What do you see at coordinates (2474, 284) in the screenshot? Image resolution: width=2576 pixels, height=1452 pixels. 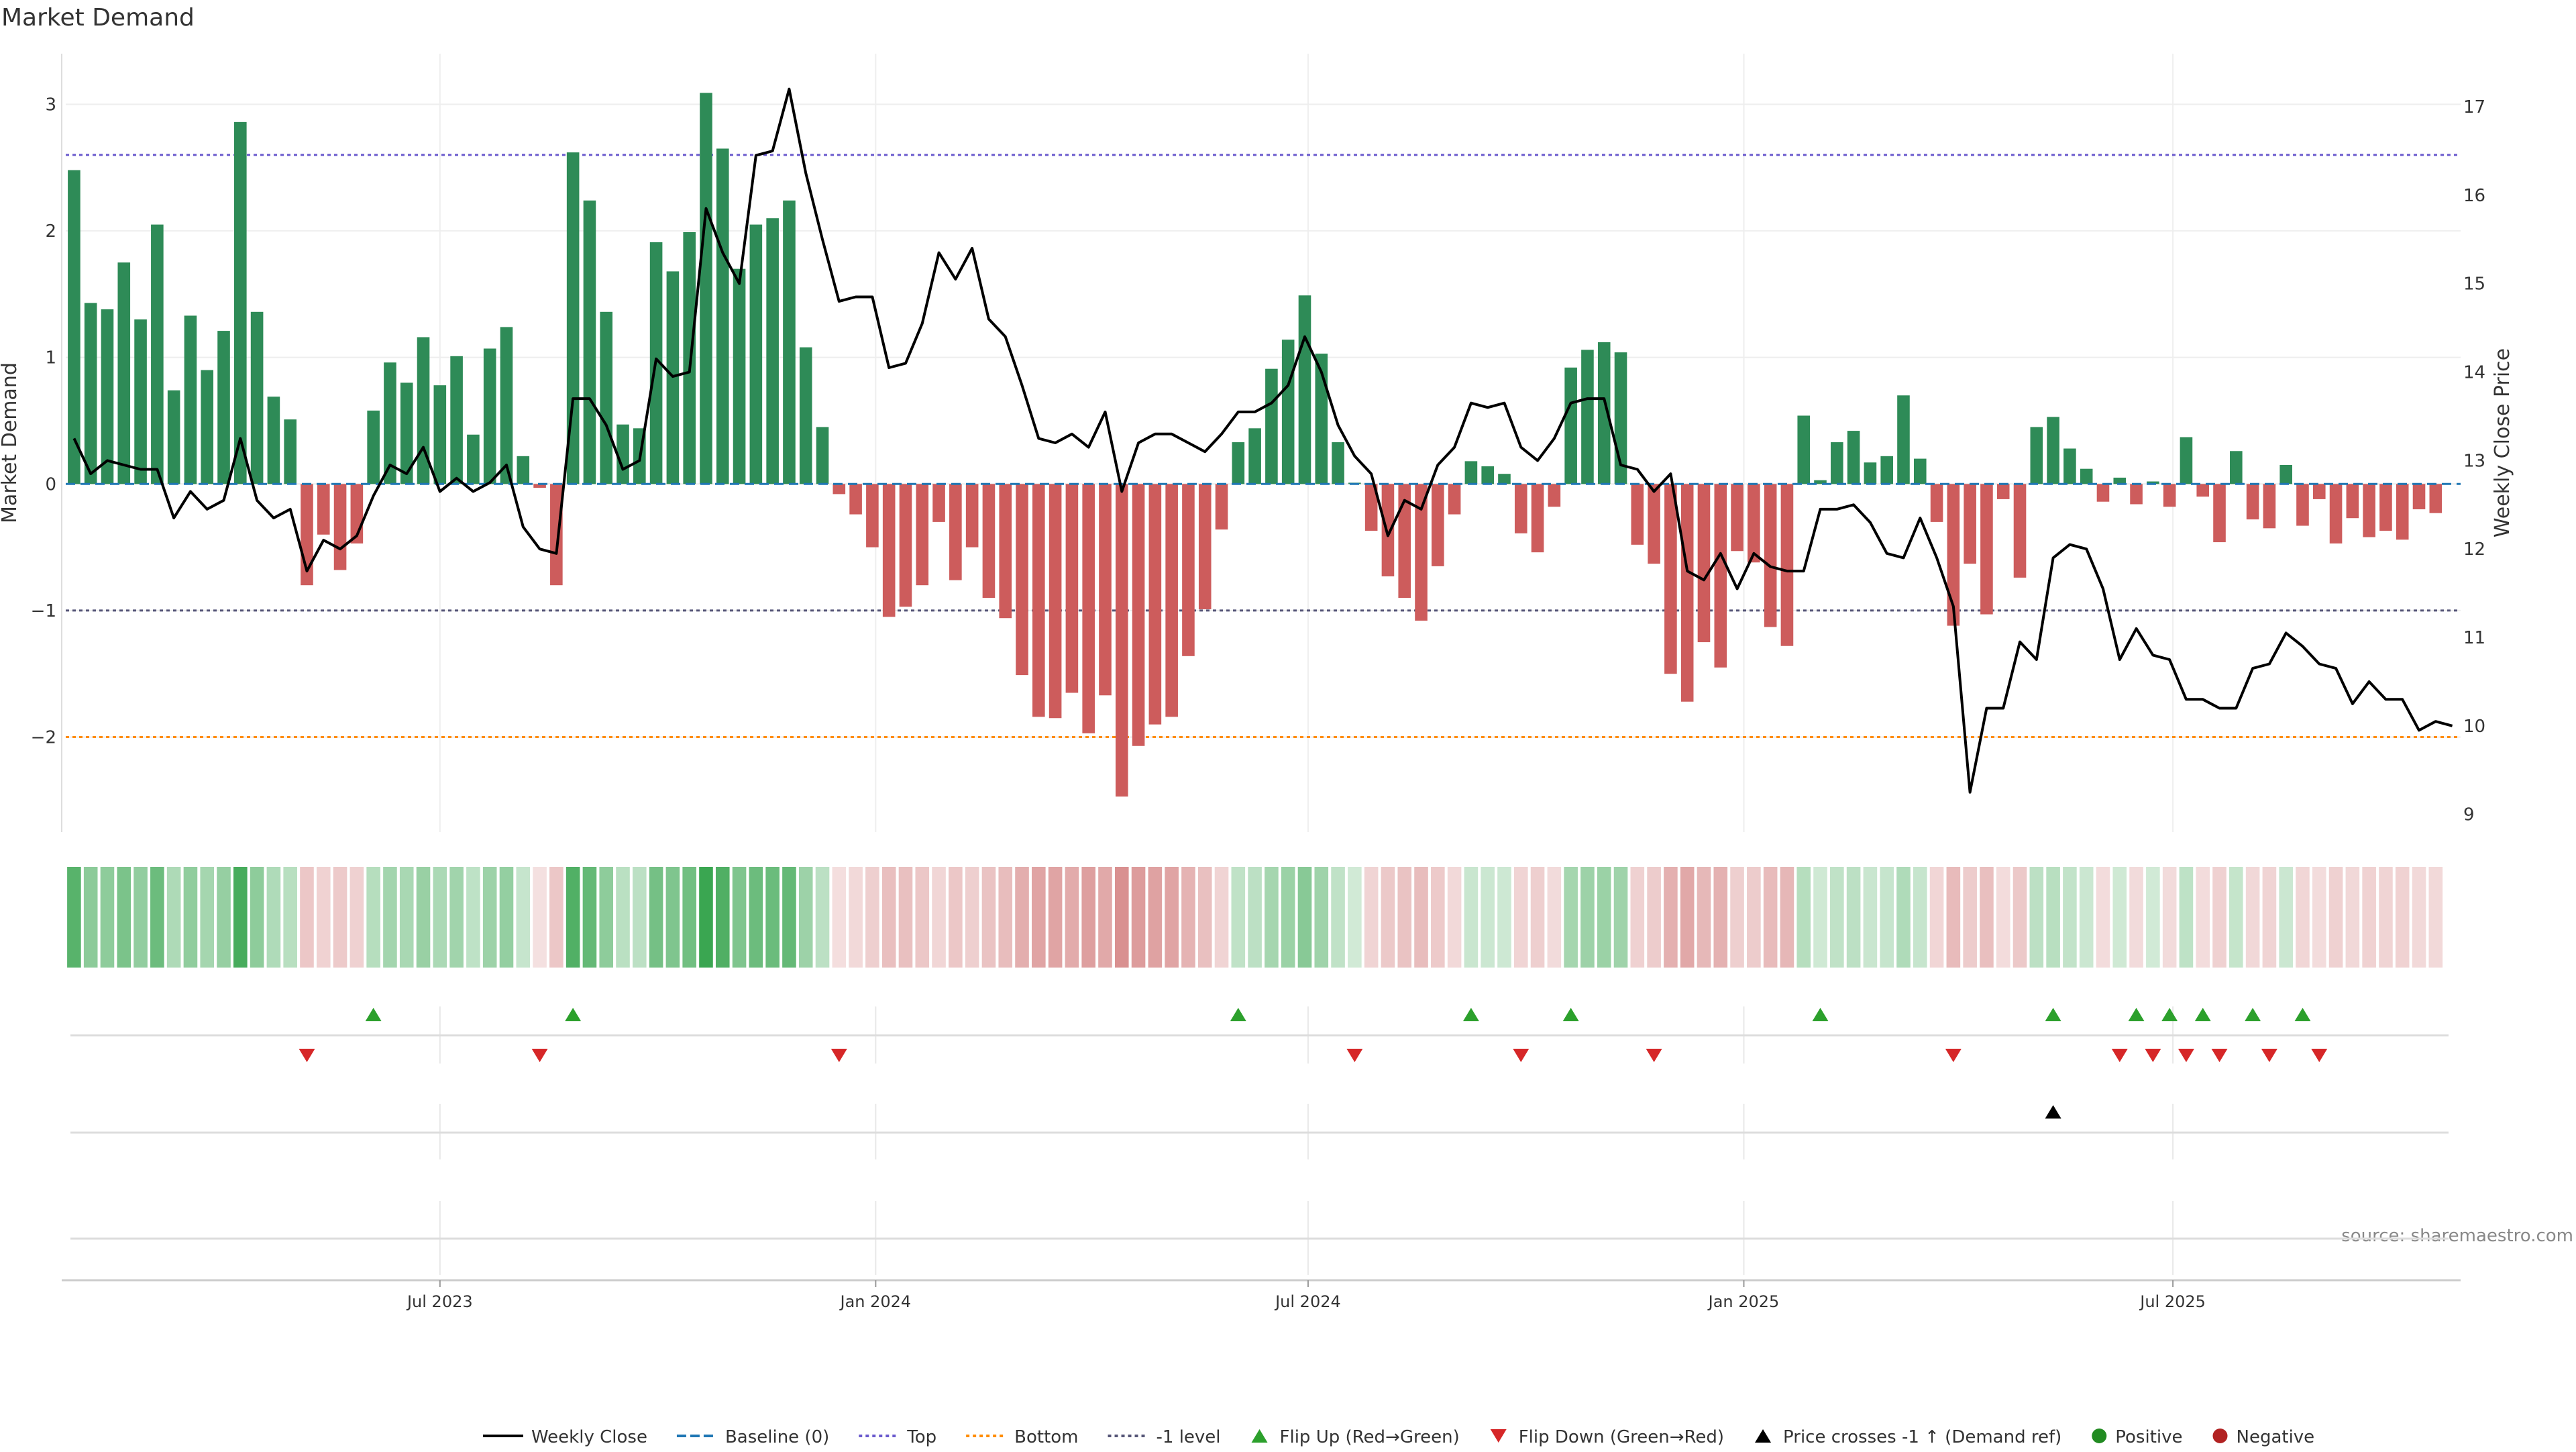 I see `y-tick-label-right: 15` at bounding box center [2474, 284].